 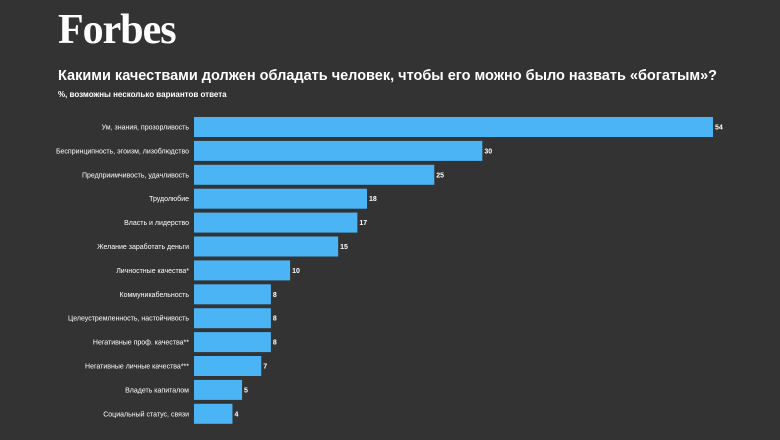 I want to click on category-label-5: Власть и лидерство, so click(x=156, y=223).